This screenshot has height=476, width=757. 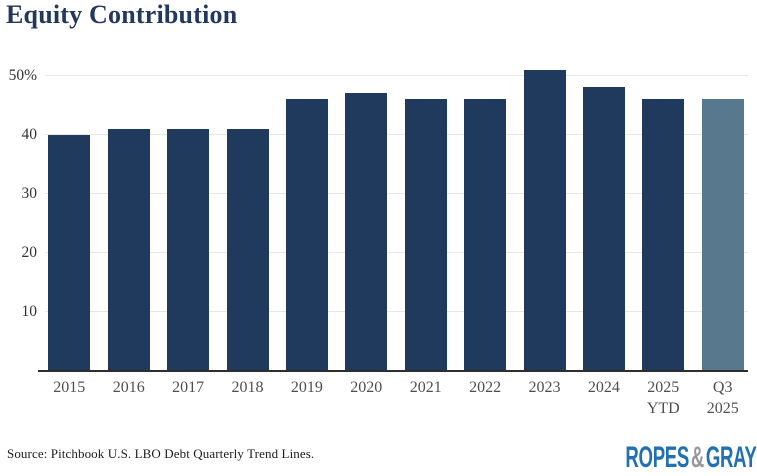 What do you see at coordinates (425, 387) in the screenshot?
I see `x-tick-label-6: 2021` at bounding box center [425, 387].